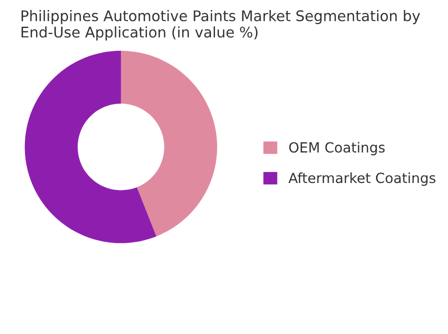  I want to click on donut-slice, so click(169, 143).